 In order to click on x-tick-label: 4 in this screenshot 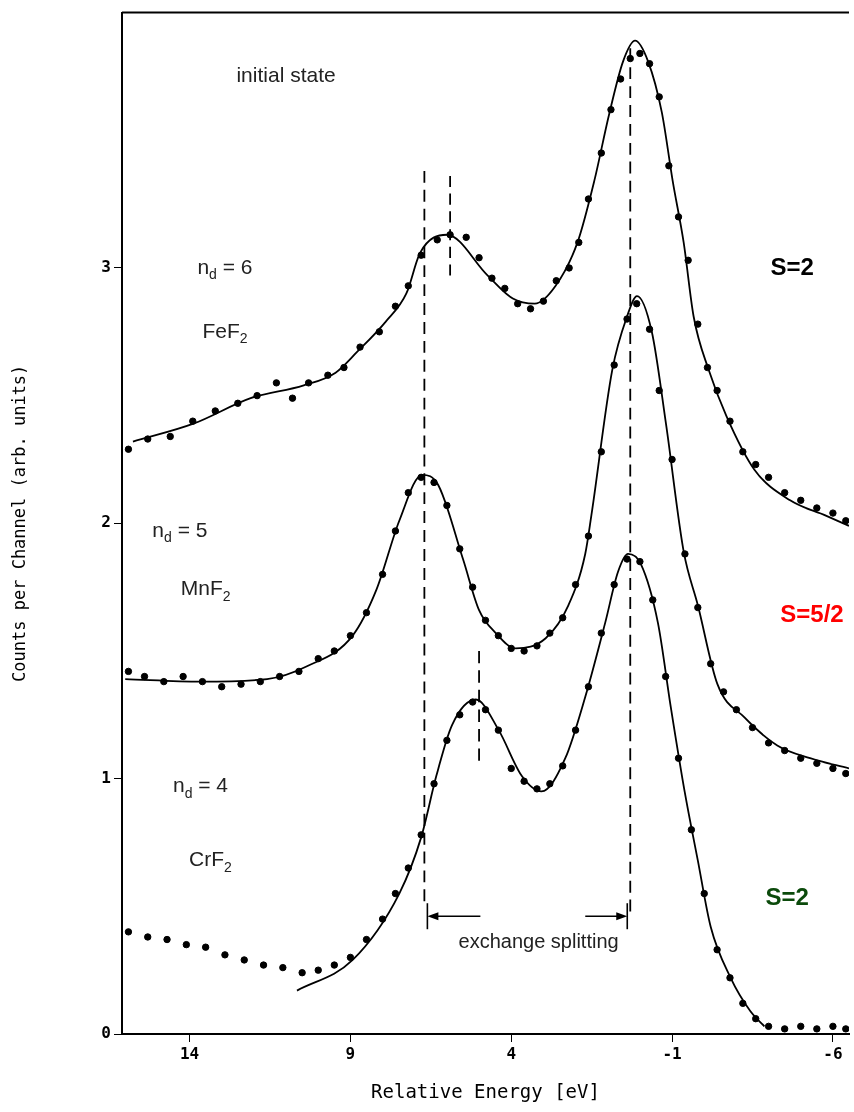, I will do `click(511, 1053)`.